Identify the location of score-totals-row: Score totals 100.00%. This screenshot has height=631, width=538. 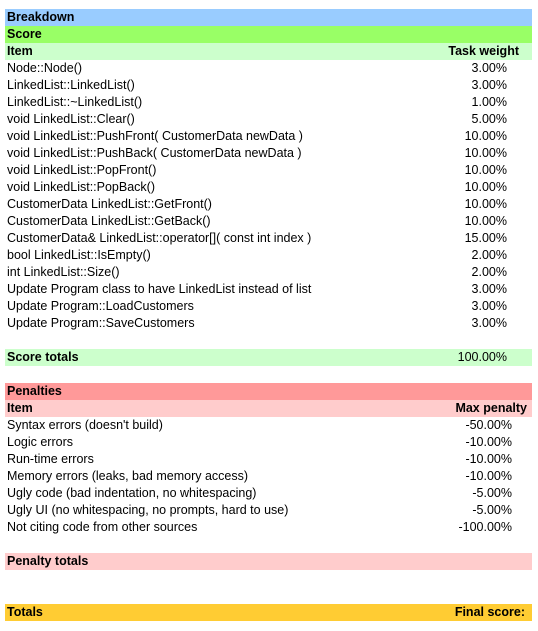
(268, 357).